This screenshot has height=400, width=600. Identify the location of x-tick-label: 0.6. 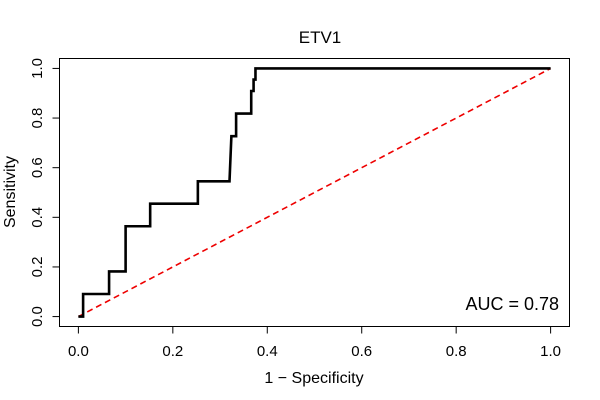
(361, 351).